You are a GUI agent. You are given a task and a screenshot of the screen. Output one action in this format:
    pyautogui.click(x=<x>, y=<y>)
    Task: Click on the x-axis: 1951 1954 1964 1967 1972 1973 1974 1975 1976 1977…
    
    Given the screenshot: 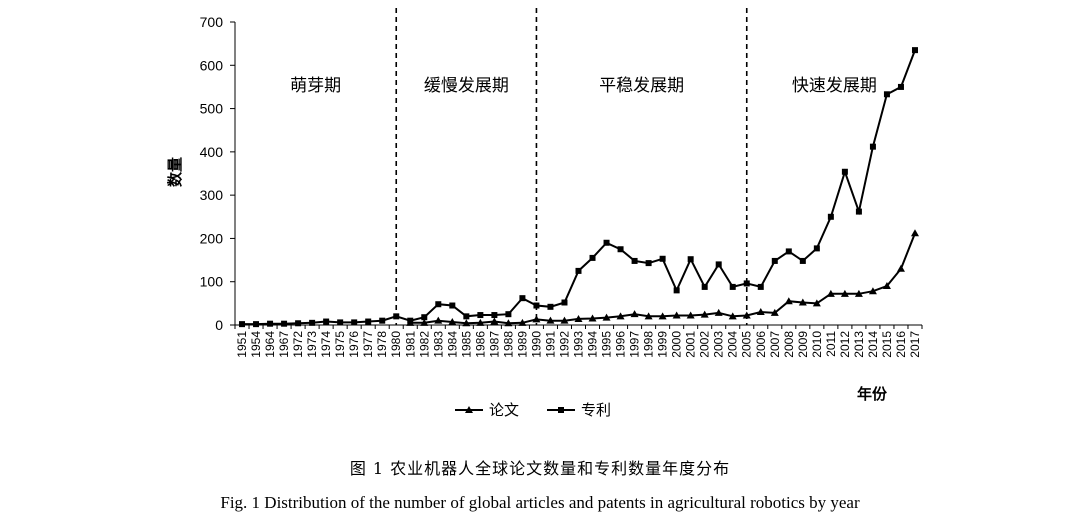 What is the action you would take?
    pyautogui.click(x=578, y=341)
    